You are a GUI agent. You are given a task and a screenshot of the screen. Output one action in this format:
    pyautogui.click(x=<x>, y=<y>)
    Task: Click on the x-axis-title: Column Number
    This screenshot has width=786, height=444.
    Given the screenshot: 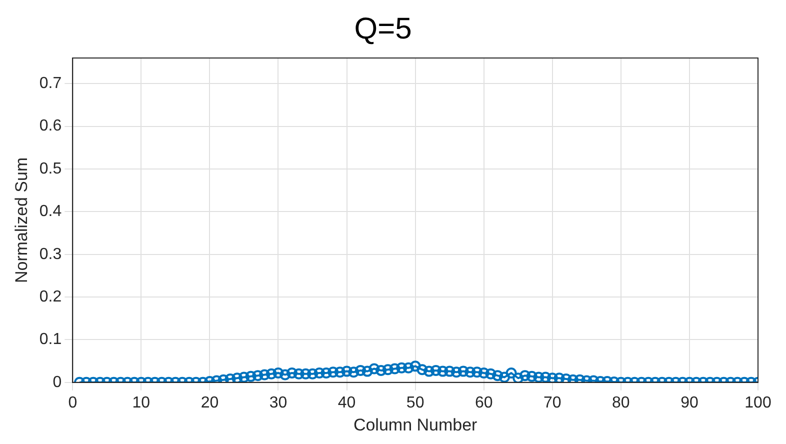 What is the action you would take?
    pyautogui.click(x=415, y=424)
    